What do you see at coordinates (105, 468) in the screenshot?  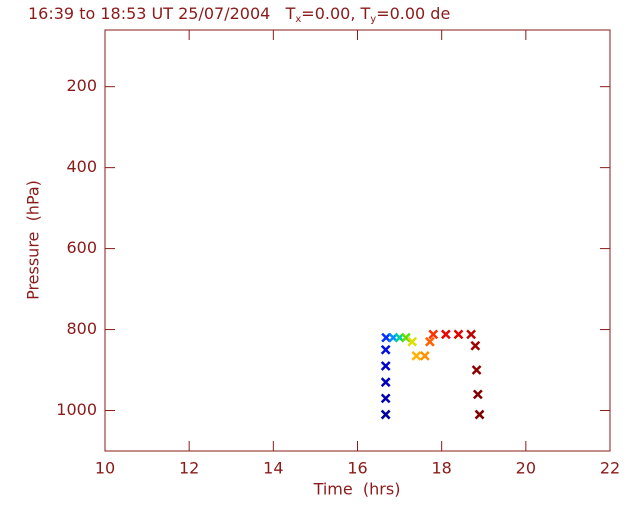 I see `x-tick-label: 10` at bounding box center [105, 468].